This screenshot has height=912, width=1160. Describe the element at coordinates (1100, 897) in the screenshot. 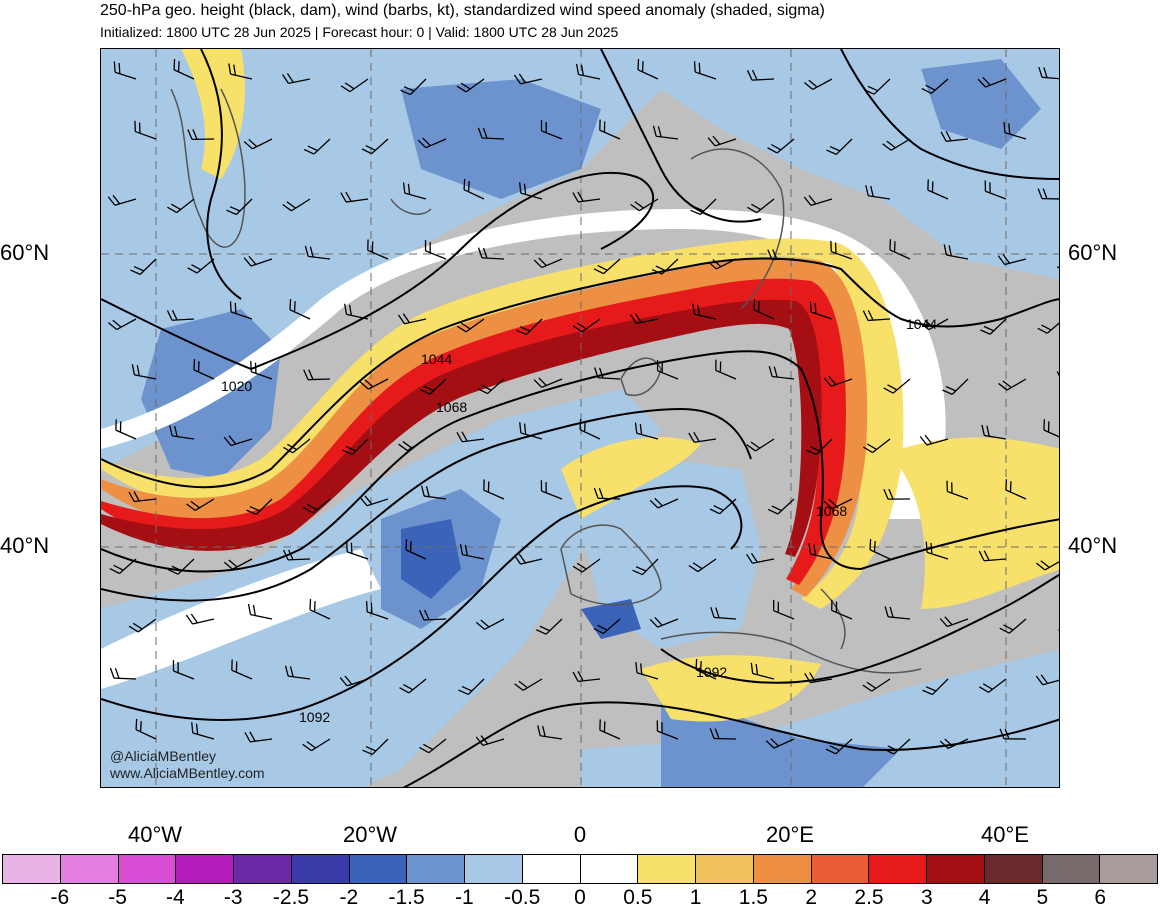

I see `colorbar-label: 6` at that location.